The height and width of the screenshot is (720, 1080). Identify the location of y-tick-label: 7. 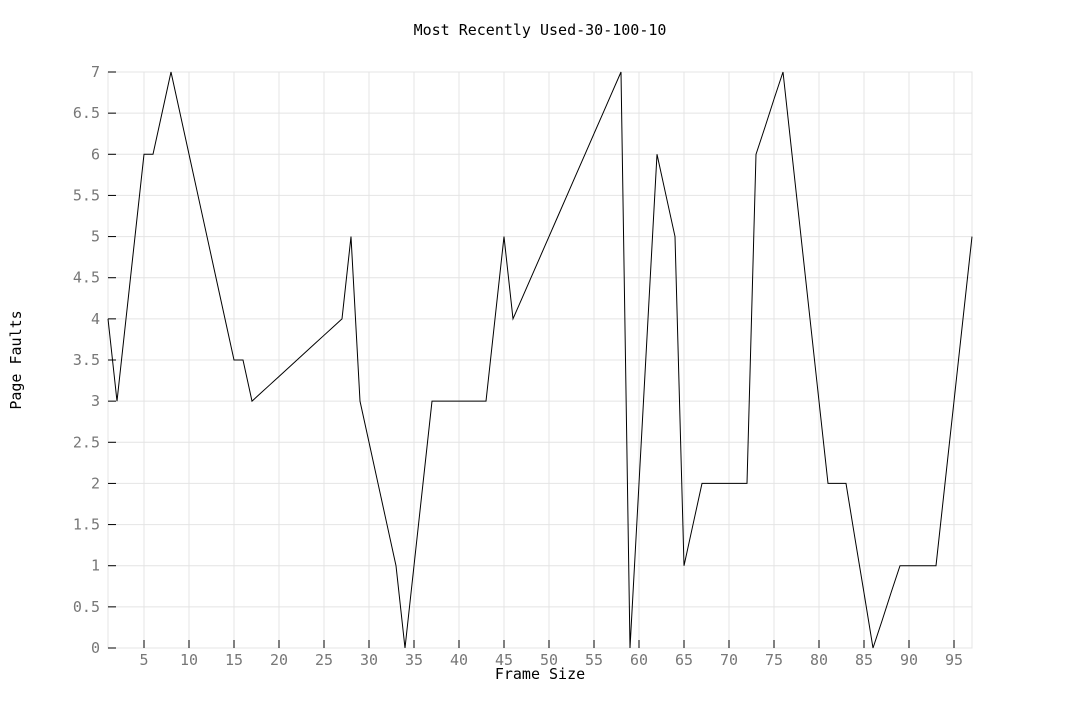
(95, 72).